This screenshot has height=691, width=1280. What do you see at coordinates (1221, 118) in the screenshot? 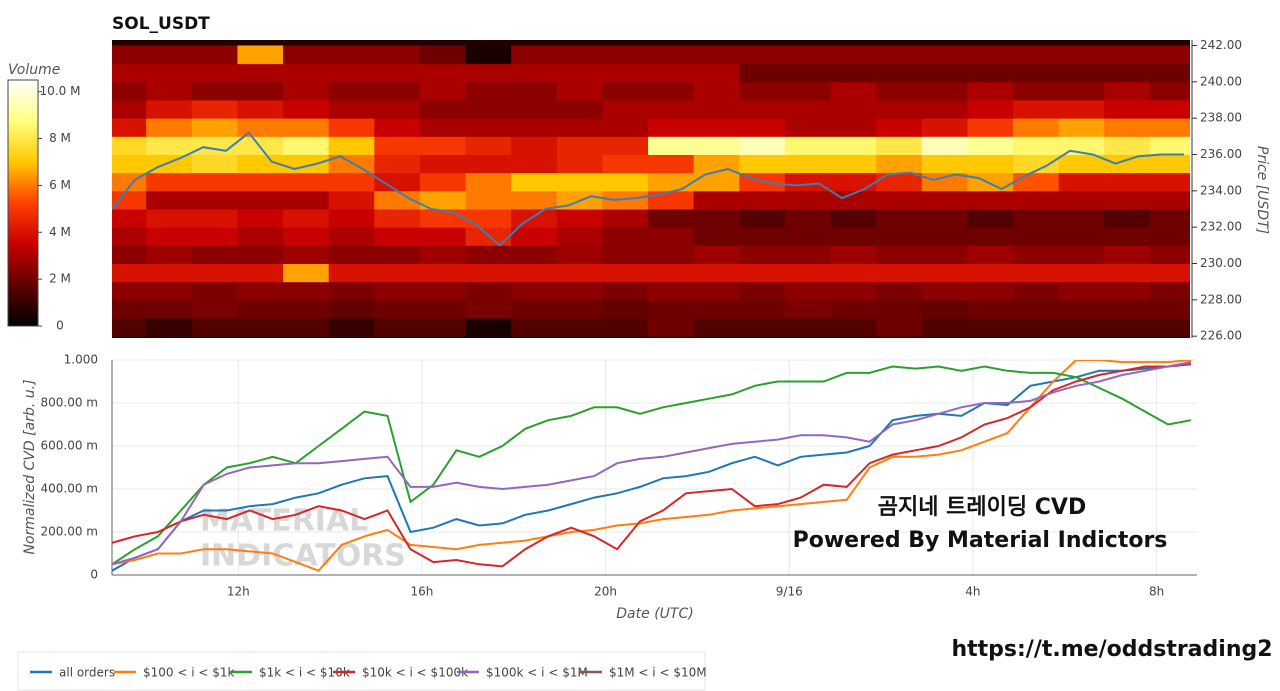
I see `y-tick-label: 238.00` at bounding box center [1221, 118].